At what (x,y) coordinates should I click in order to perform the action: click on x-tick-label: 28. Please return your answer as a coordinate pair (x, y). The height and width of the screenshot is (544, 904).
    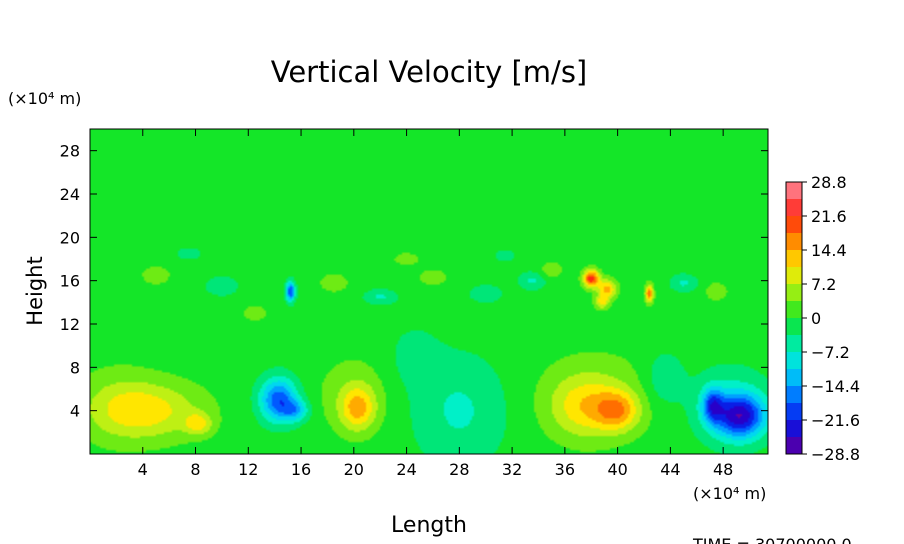
    Looking at the image, I should click on (459, 469).